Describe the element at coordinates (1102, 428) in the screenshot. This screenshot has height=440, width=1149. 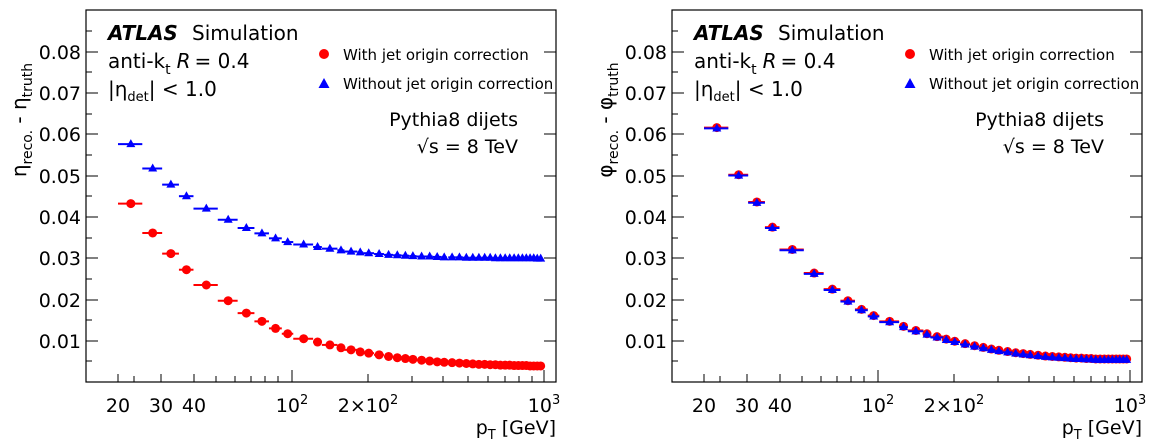
I see `right-x-axis-title: pT [GeV]` at that location.